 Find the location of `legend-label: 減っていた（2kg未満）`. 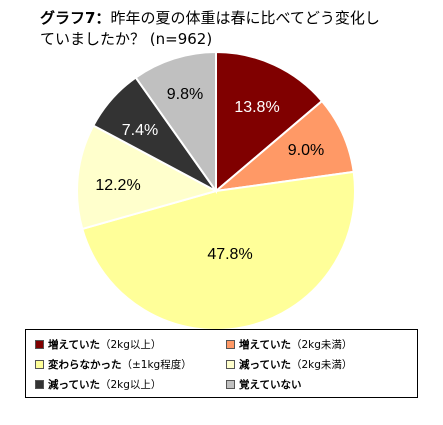

legend-label: 減っていた（2kg未満） is located at coordinates (295, 364).